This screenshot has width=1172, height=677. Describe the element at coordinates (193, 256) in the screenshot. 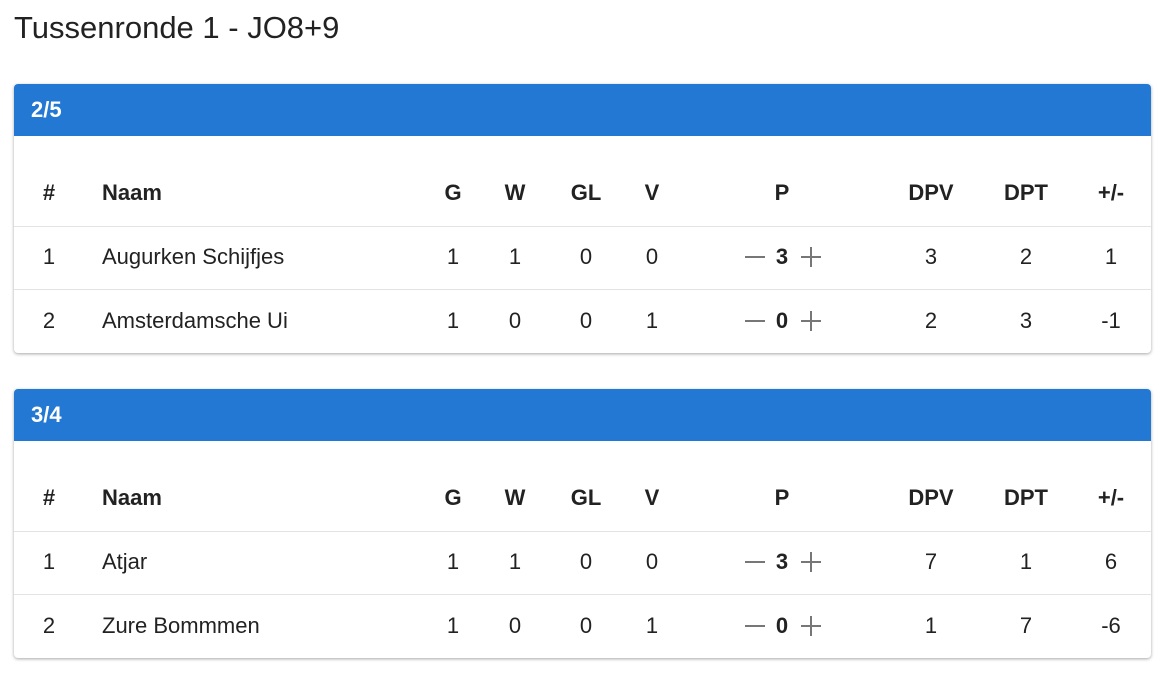

I see `table-cell: Augurken Schijfjes` at that location.